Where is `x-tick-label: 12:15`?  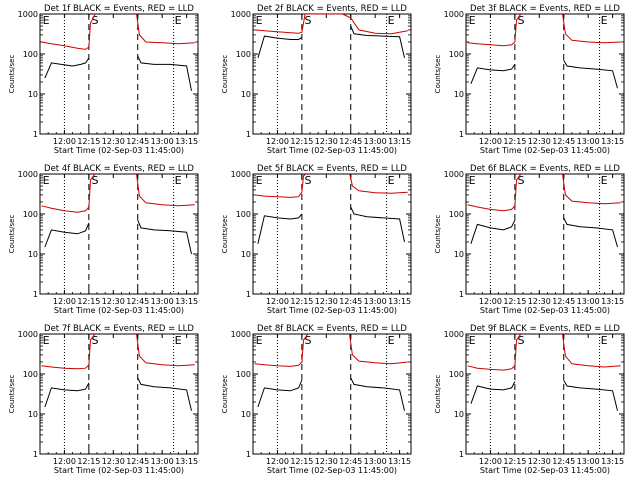 x-tick-label: 12:15 is located at coordinates (88, 461).